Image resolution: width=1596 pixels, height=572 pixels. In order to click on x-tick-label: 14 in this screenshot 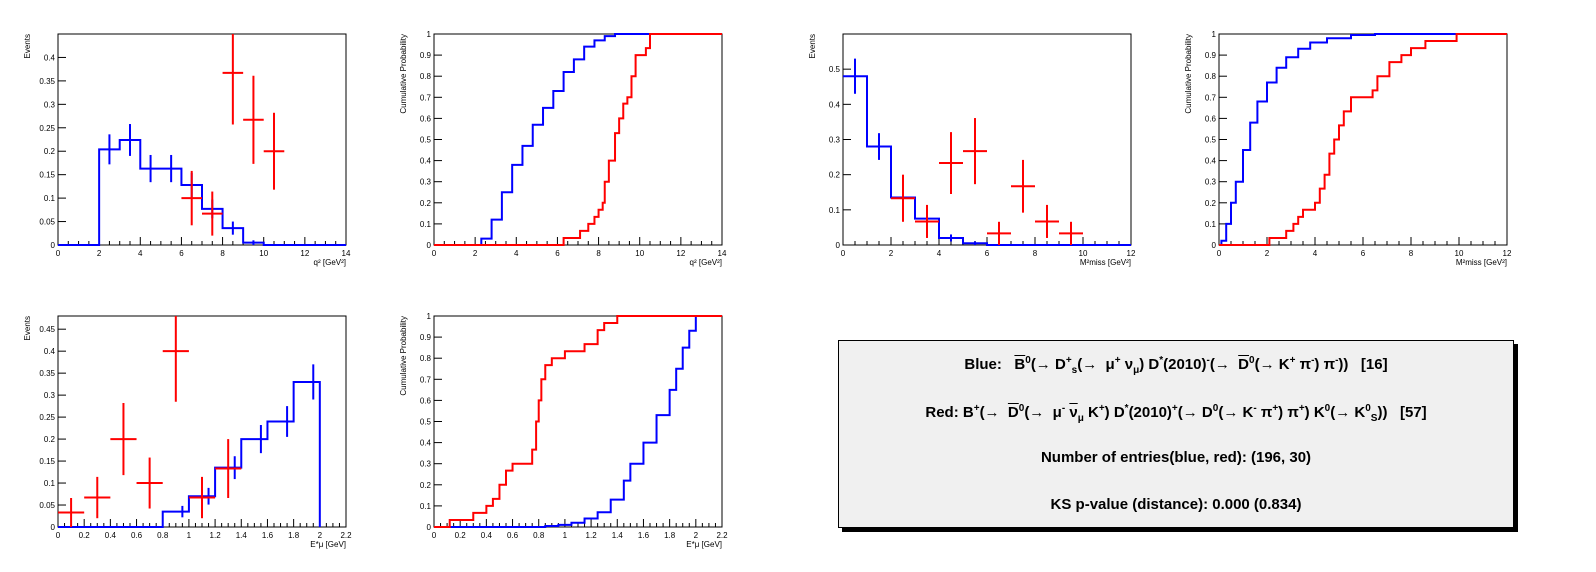, I will do `click(346, 253)`.